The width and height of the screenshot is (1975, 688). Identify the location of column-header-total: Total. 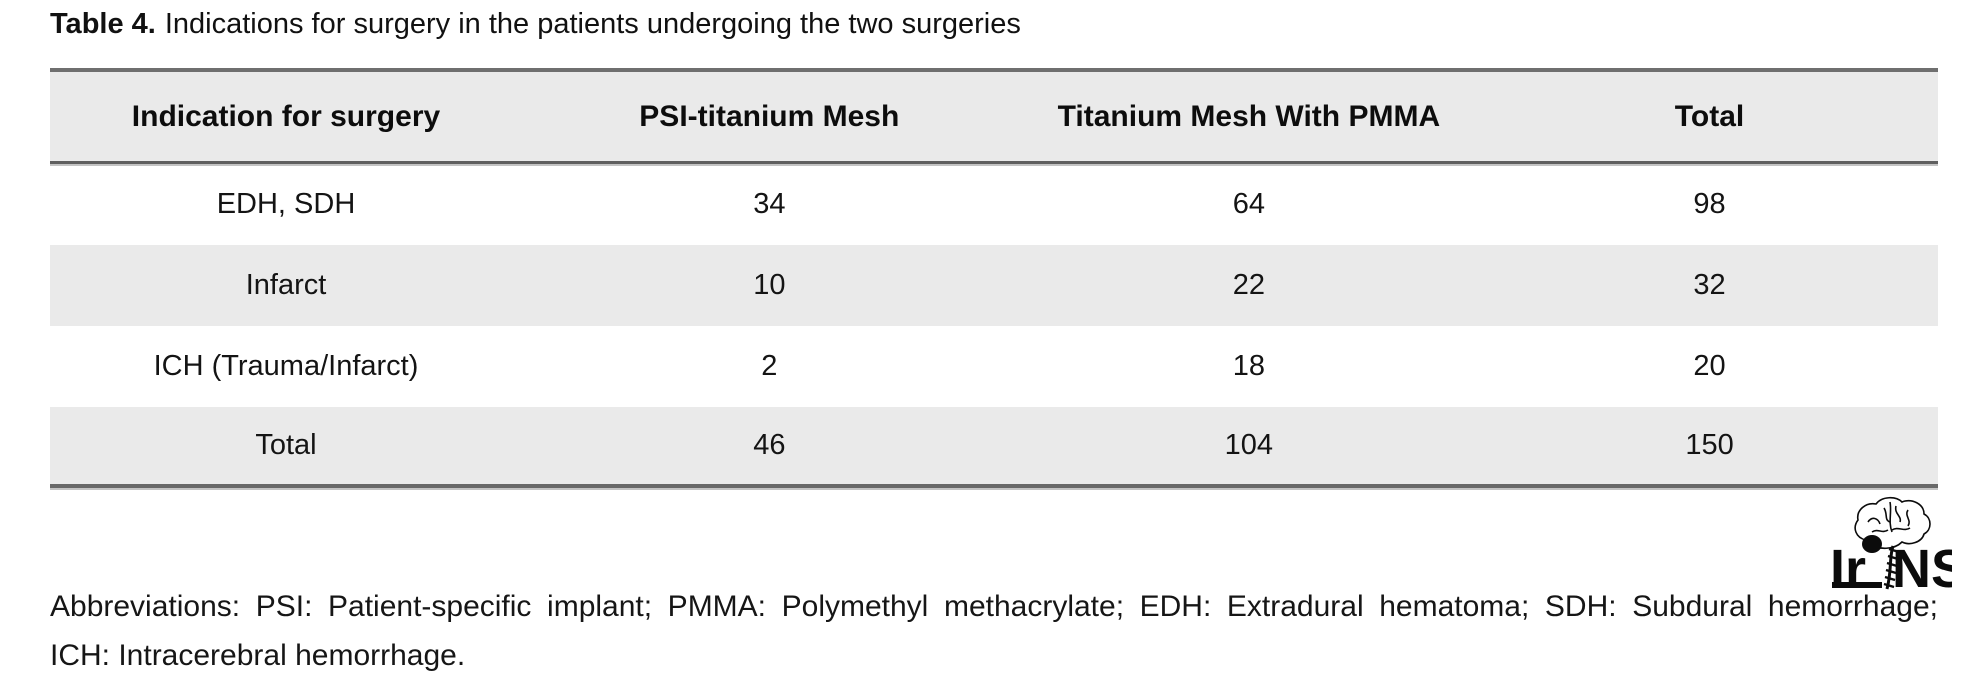
(1709, 116).